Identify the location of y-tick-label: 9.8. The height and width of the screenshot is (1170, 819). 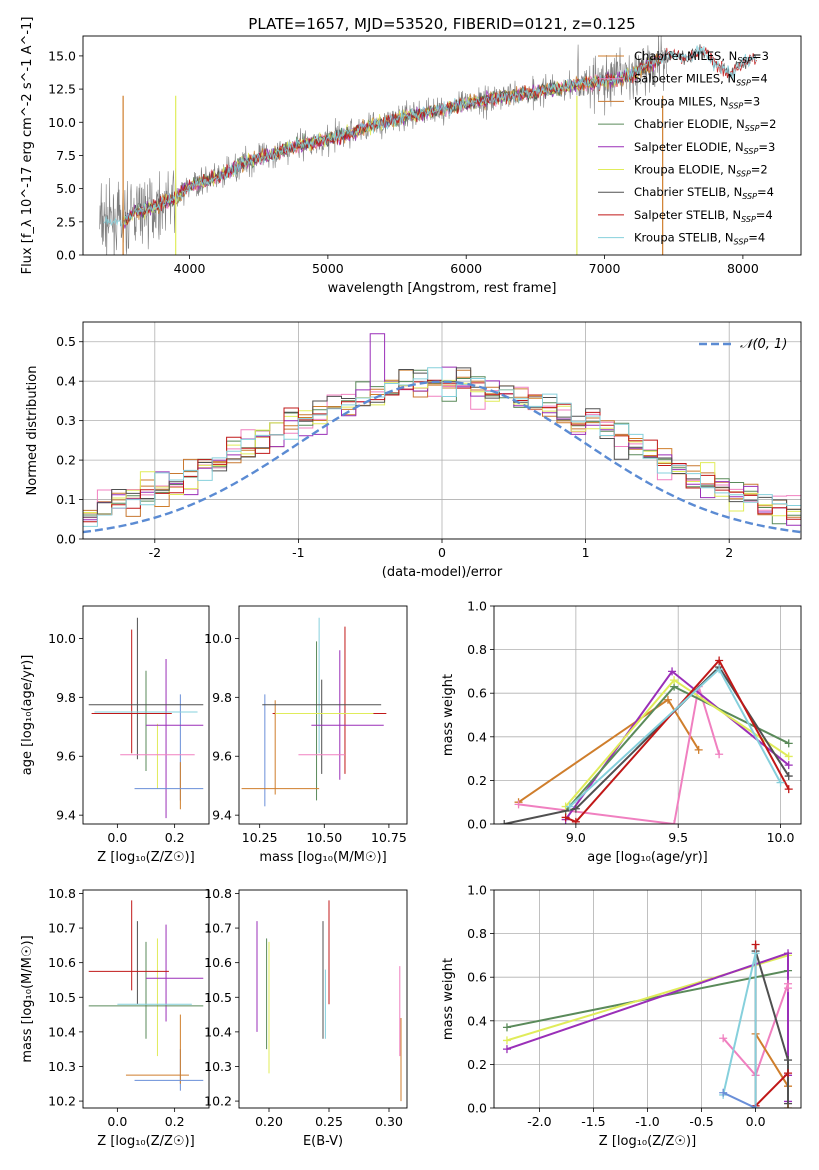
(66, 697).